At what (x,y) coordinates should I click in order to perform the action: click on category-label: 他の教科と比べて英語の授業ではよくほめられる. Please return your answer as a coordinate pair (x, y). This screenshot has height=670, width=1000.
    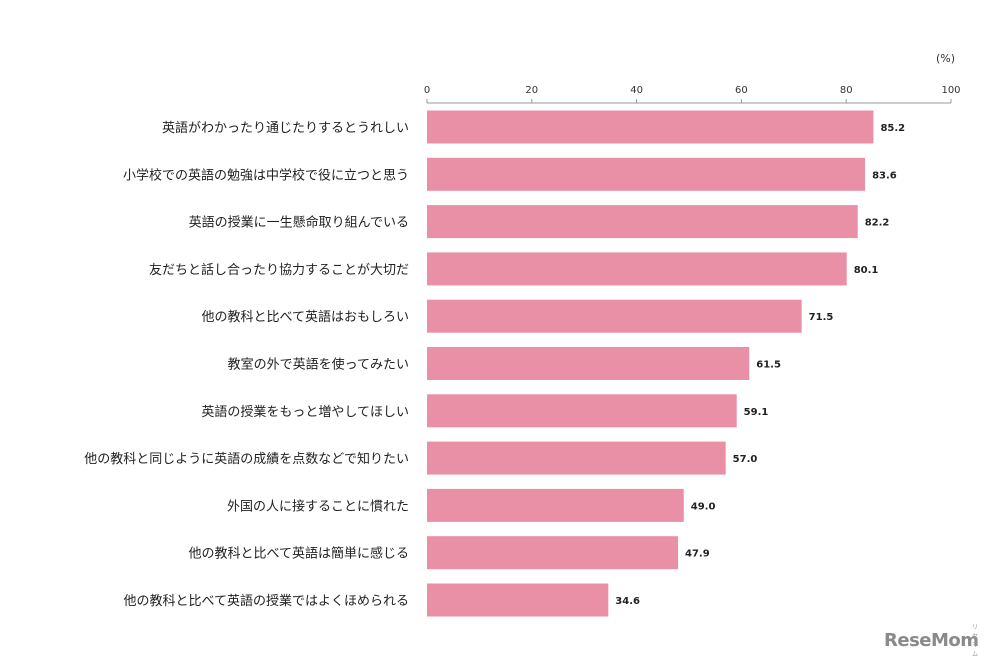
    Looking at the image, I should click on (266, 601).